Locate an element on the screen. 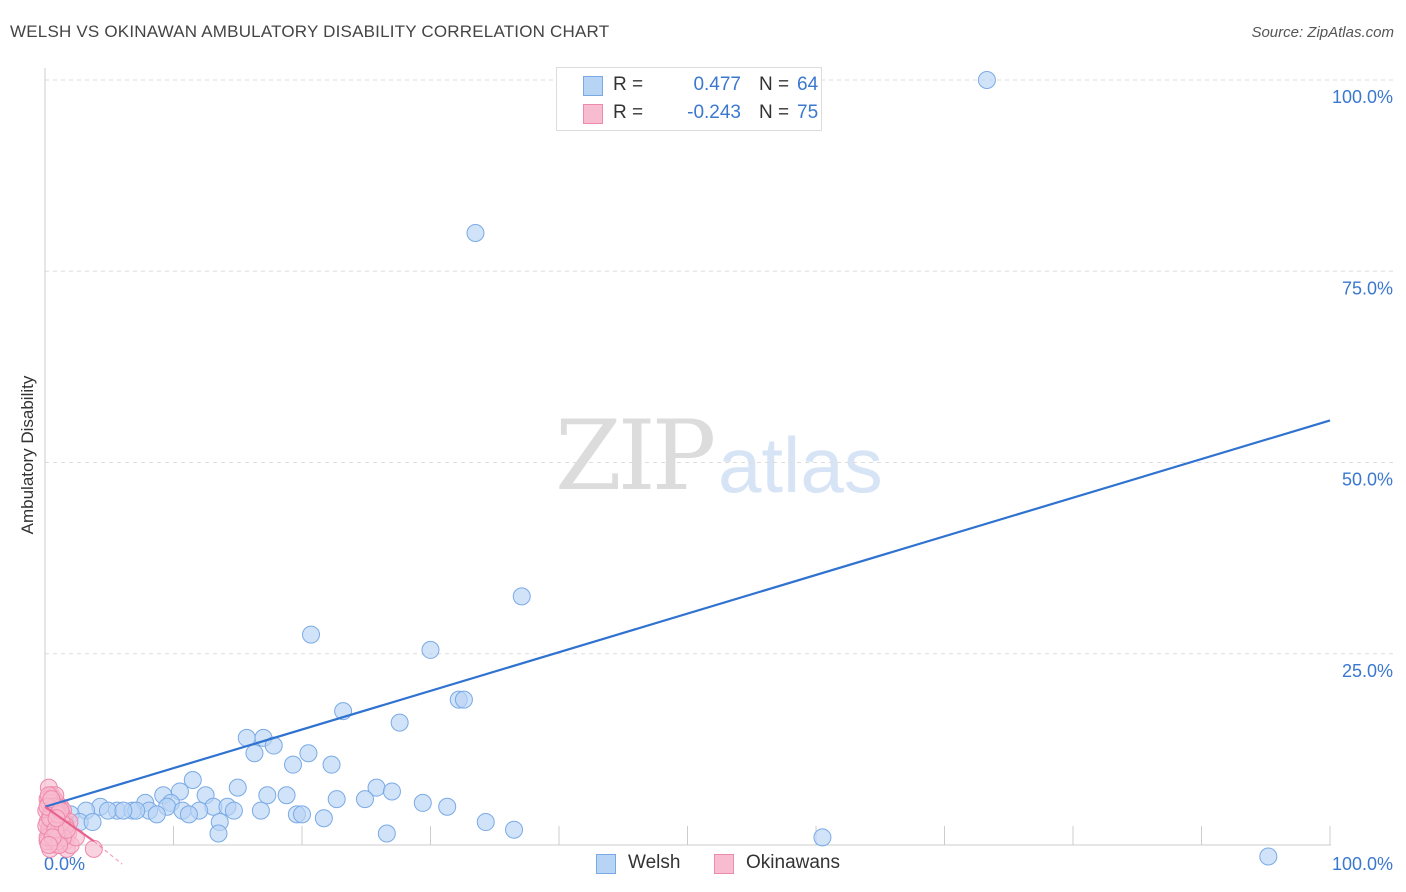 The width and height of the screenshot is (1406, 892). n-value: 75 is located at coordinates (808, 112).